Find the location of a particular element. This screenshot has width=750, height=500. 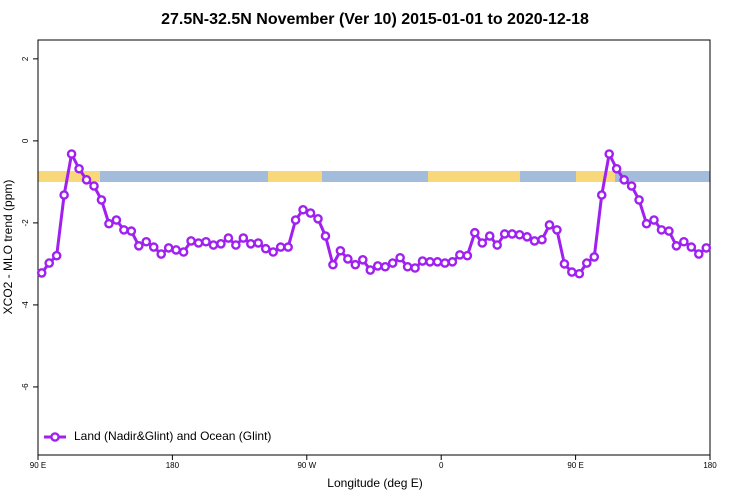

ocean-band is located at coordinates (374, 176).